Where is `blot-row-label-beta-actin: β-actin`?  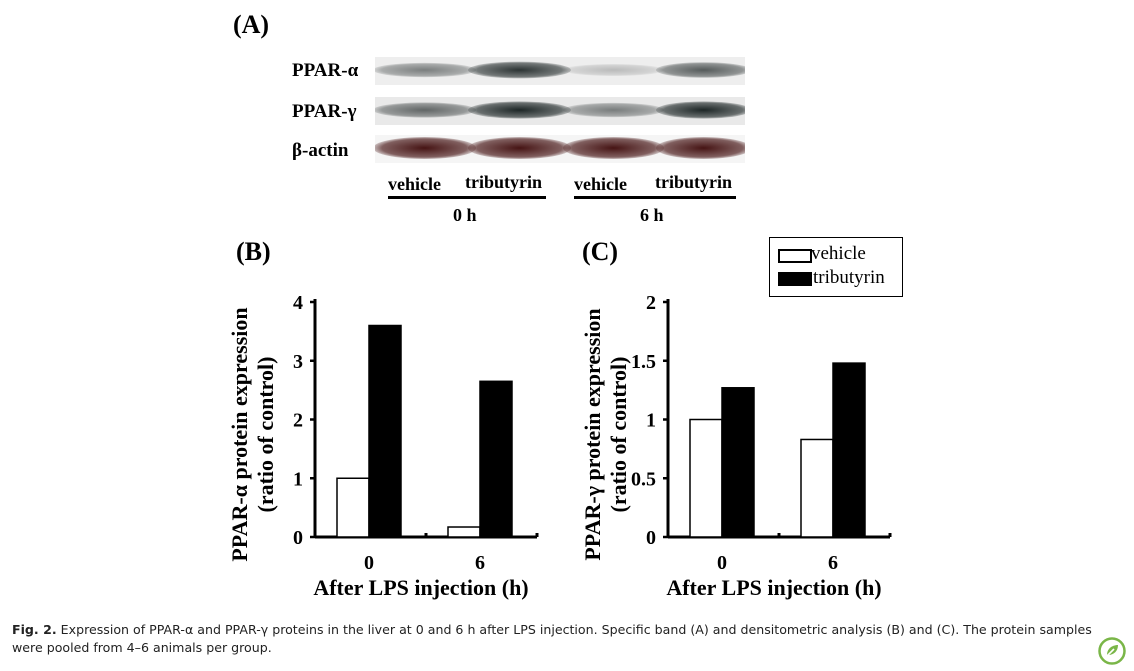 blot-row-label-beta-actin: β-actin is located at coordinates (320, 150).